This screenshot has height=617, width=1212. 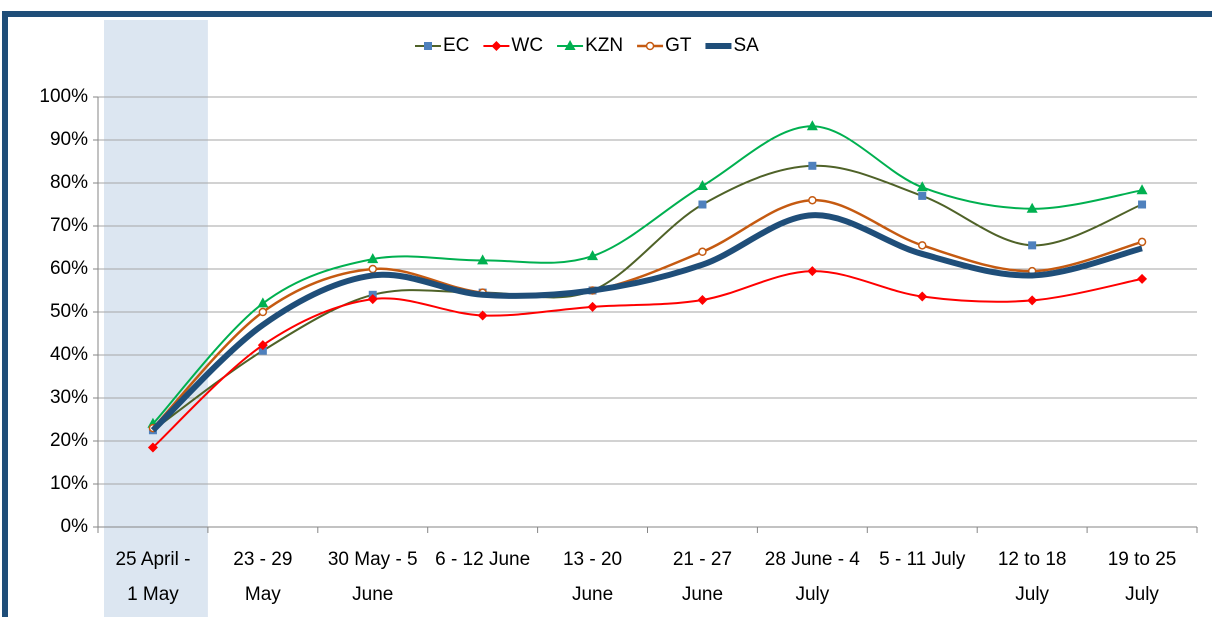 What do you see at coordinates (63, 96) in the screenshot?
I see `y-tick-label: 100%` at bounding box center [63, 96].